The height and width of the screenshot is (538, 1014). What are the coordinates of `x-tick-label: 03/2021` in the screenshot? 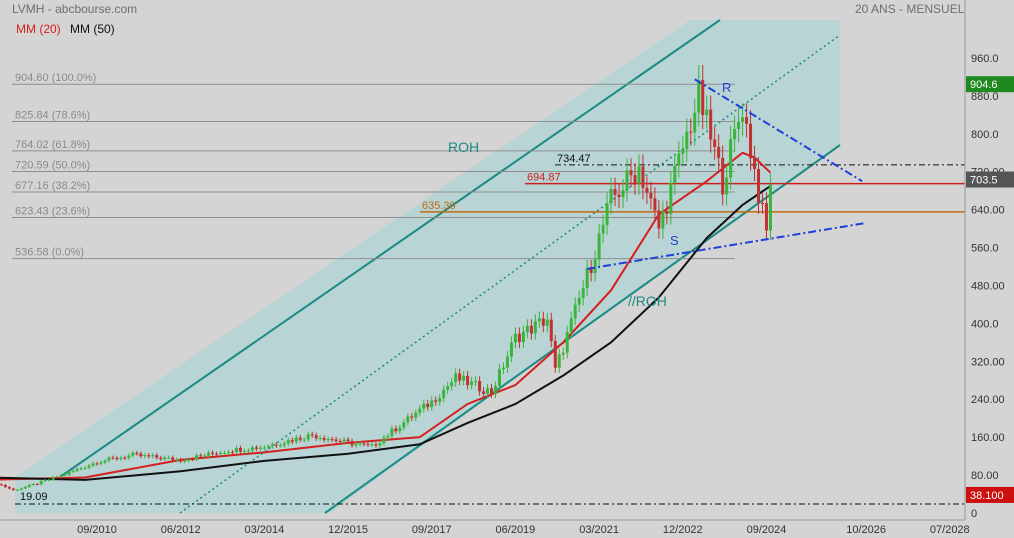 It's located at (599, 530).